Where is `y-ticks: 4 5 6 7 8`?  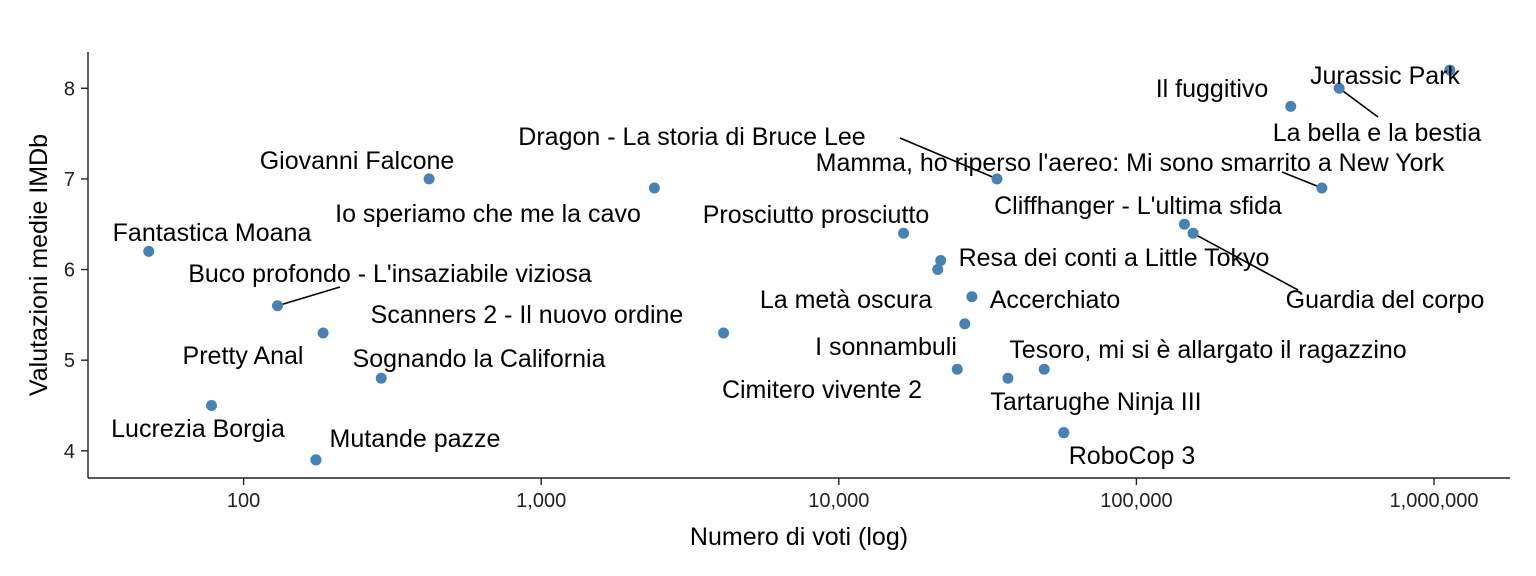 y-ticks: 4 5 6 7 8 is located at coordinates (76, 270).